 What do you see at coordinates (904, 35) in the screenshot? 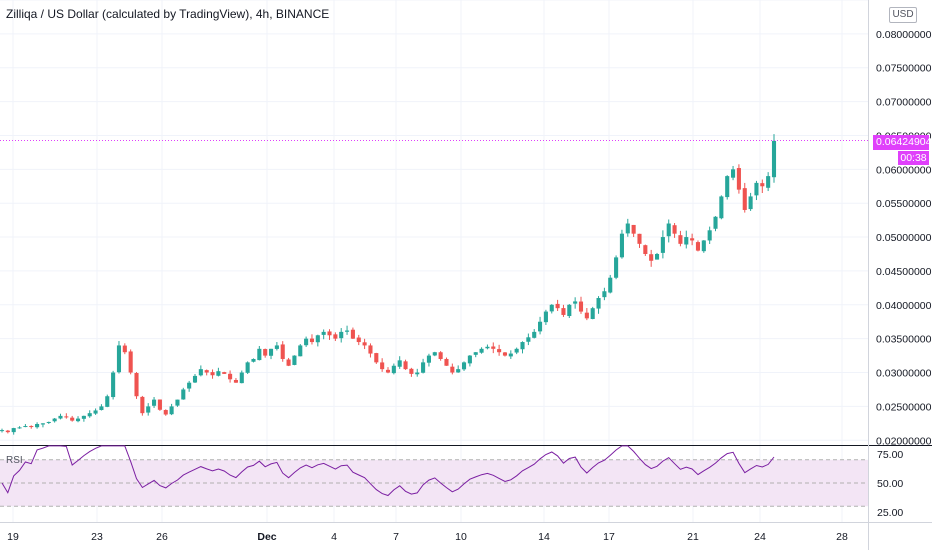
I see `price-axis-label: 0.08000000` at bounding box center [904, 35].